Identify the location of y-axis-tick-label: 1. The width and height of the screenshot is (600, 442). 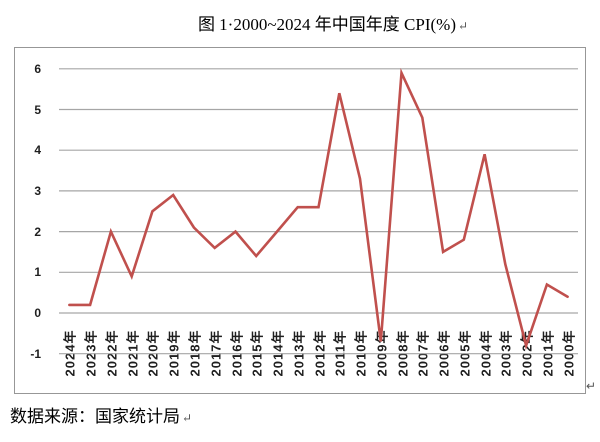
(37, 272).